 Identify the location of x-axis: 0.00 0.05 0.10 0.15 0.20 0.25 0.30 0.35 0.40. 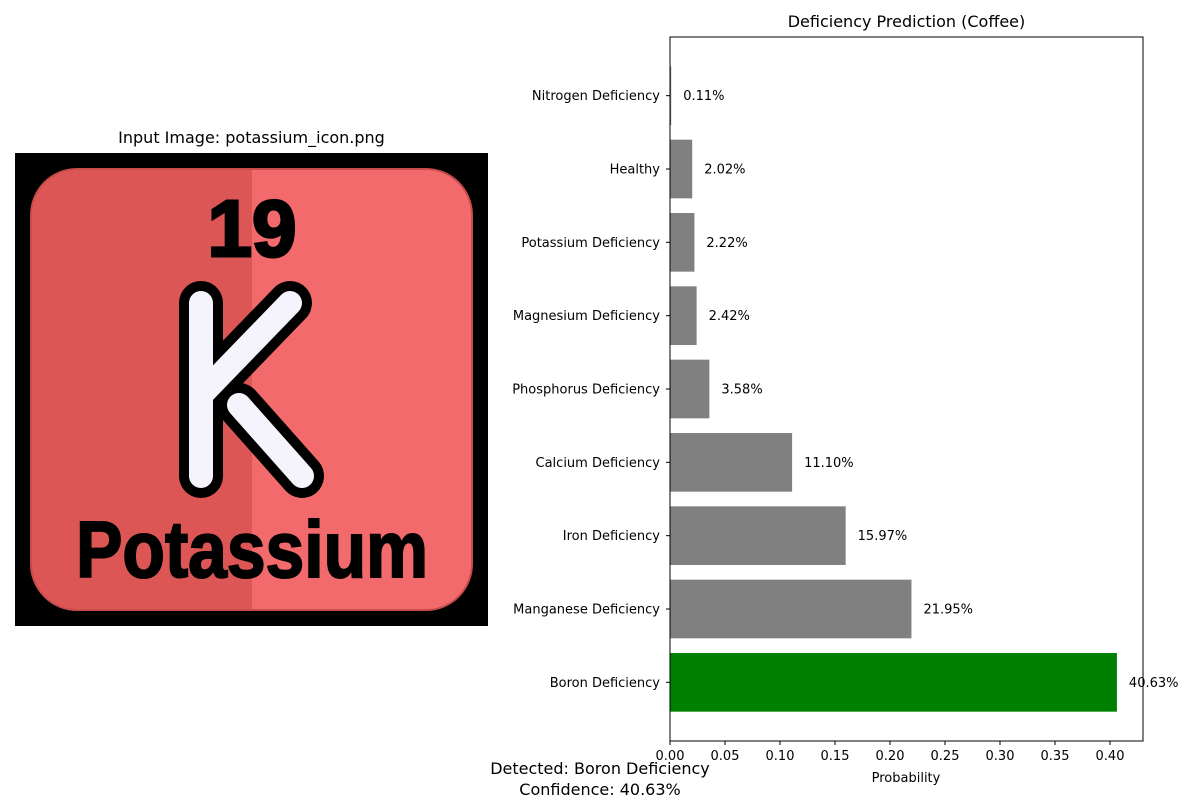
(890, 752).